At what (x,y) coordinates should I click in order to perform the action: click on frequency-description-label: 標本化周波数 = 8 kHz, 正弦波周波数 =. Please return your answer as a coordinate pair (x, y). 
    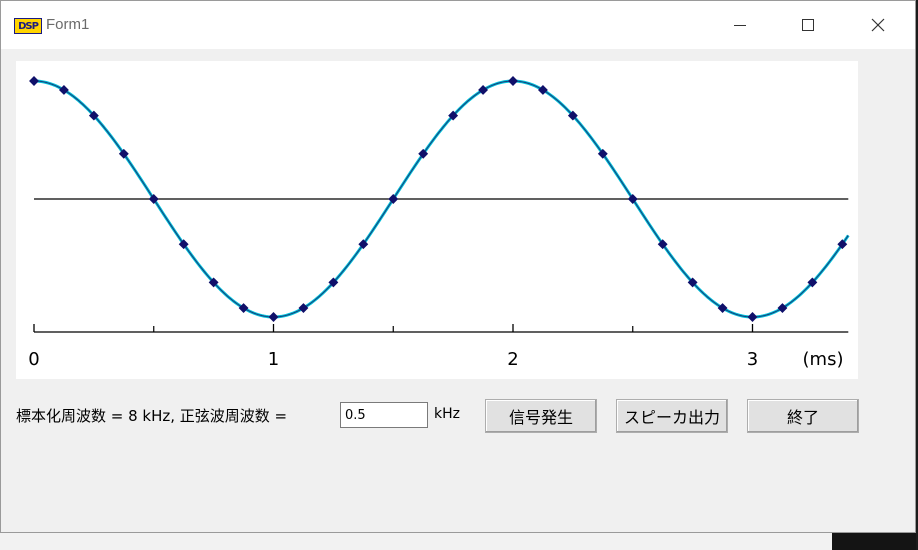
    Looking at the image, I should click on (152, 416).